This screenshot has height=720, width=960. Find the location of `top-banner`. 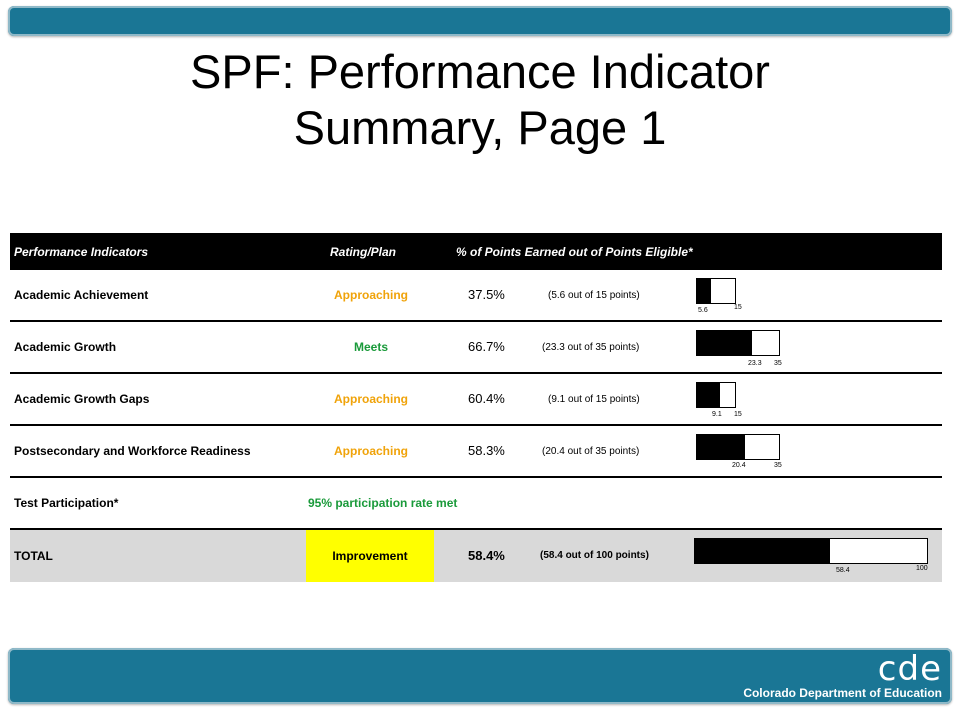

top-banner is located at coordinates (480, 21).